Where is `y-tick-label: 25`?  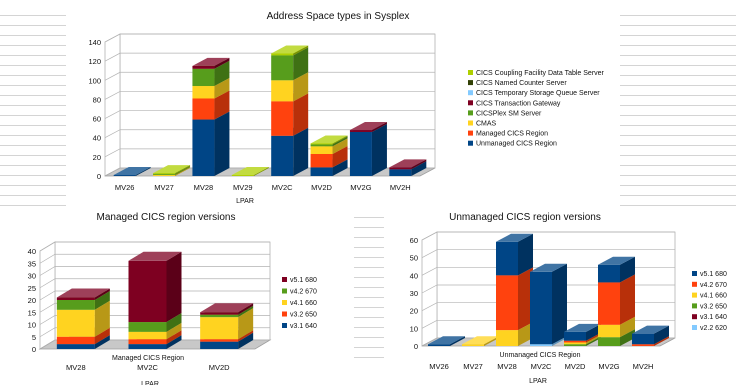 y-tick-label: 25 is located at coordinates (32, 288).